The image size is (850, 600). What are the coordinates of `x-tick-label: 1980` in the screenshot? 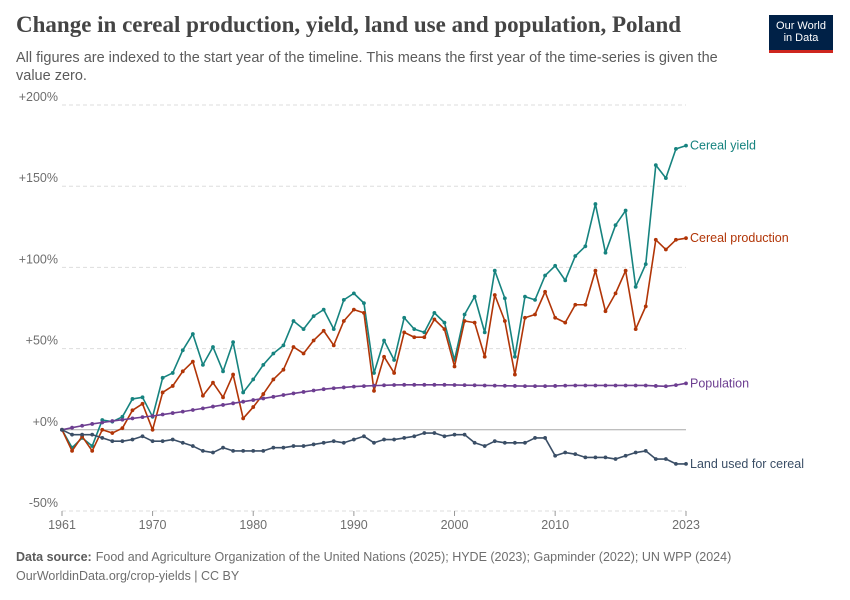 It's located at (253, 525).